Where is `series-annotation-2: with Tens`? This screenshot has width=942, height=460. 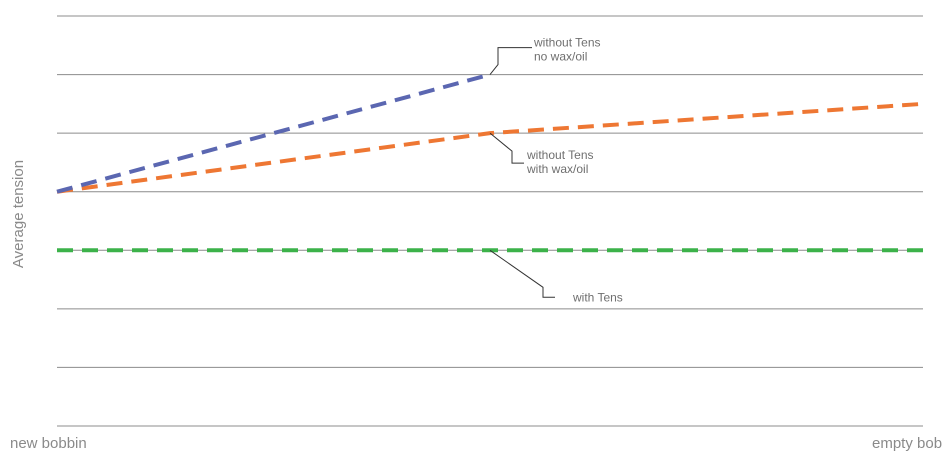 series-annotation-2: with Tens is located at coordinates (597, 297).